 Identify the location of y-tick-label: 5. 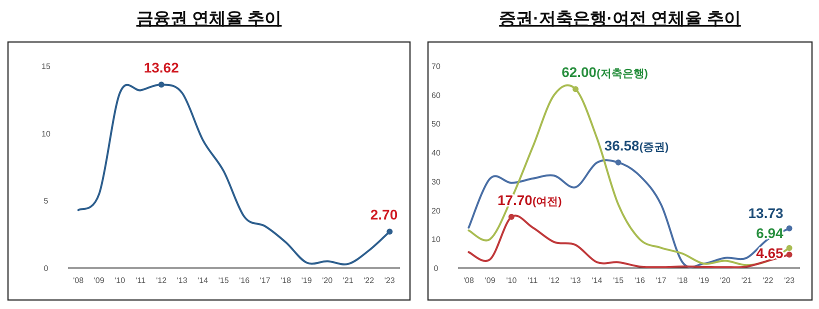
(46, 201).